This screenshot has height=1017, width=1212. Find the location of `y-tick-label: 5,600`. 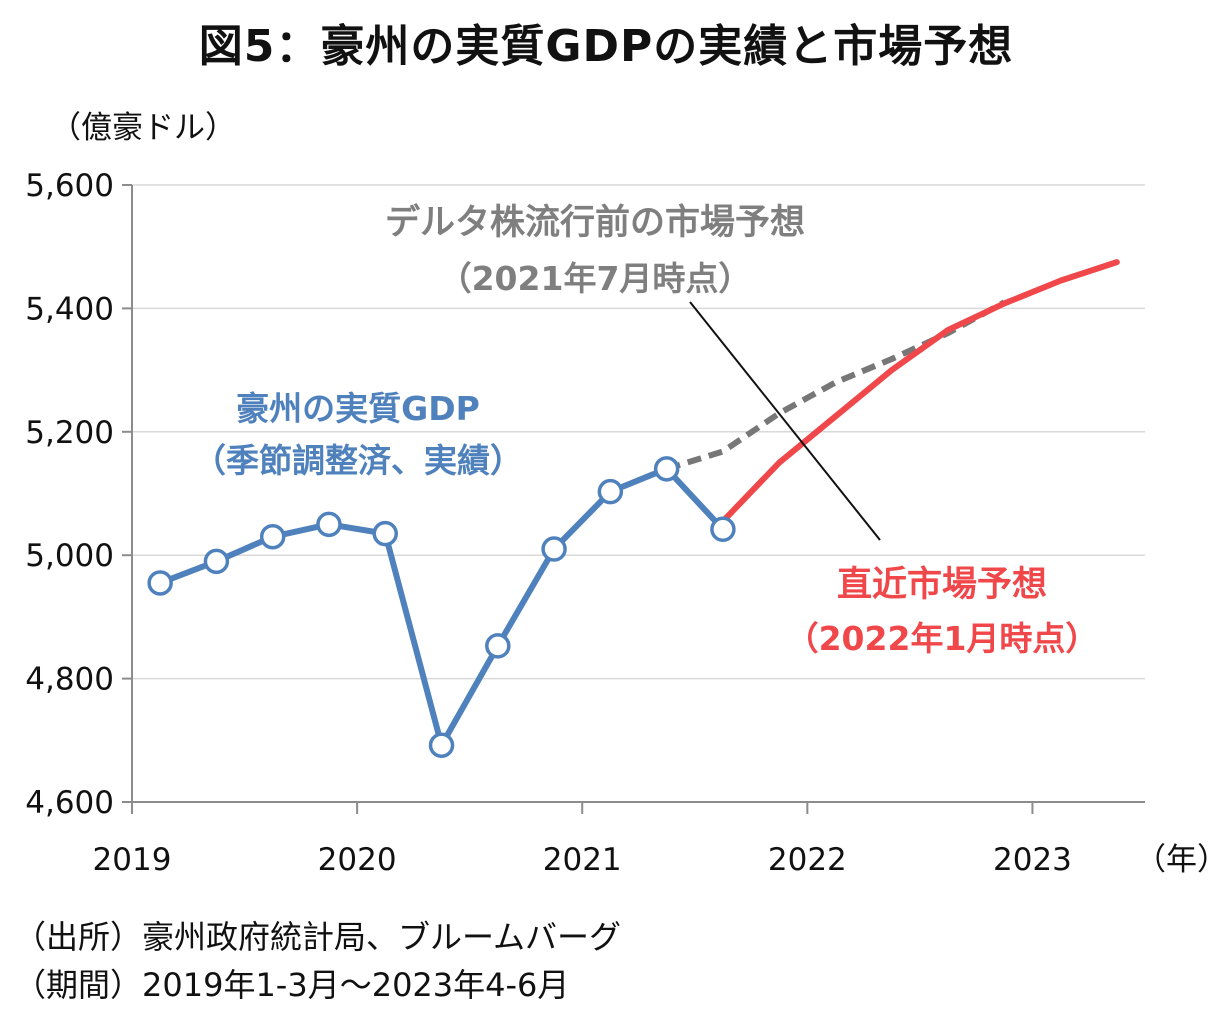

y-tick-label: 5,600 is located at coordinates (69, 186).